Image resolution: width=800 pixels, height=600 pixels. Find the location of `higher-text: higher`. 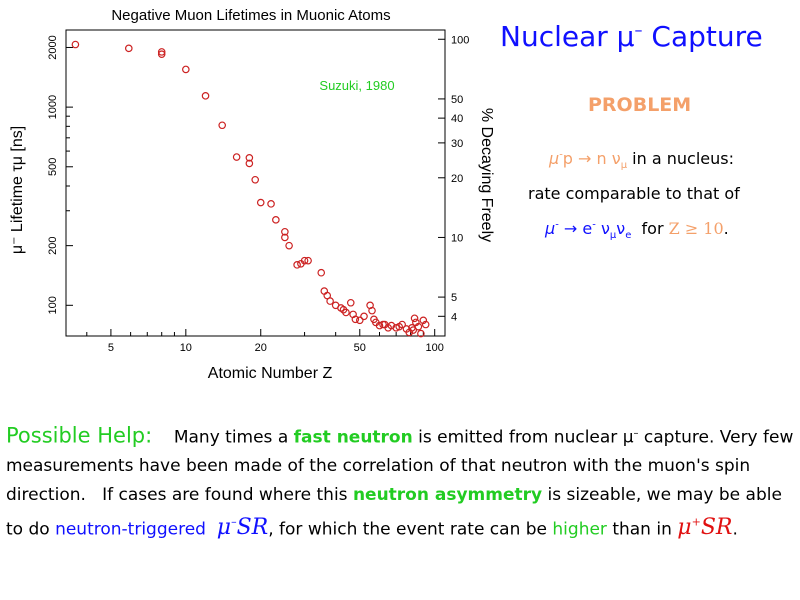

higher-text: higher is located at coordinates (579, 529).